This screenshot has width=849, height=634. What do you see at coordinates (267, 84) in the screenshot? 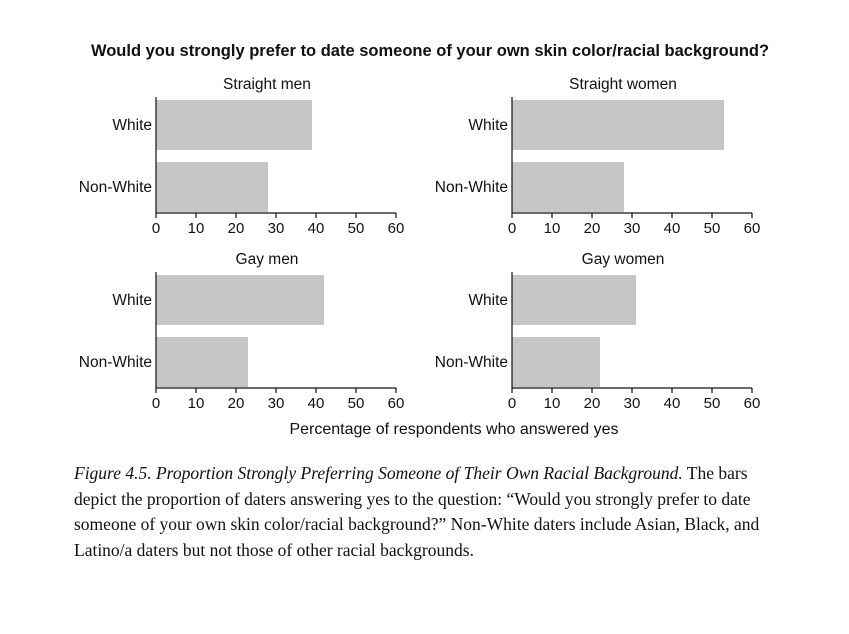
I see `panel-title: Straight men` at bounding box center [267, 84].